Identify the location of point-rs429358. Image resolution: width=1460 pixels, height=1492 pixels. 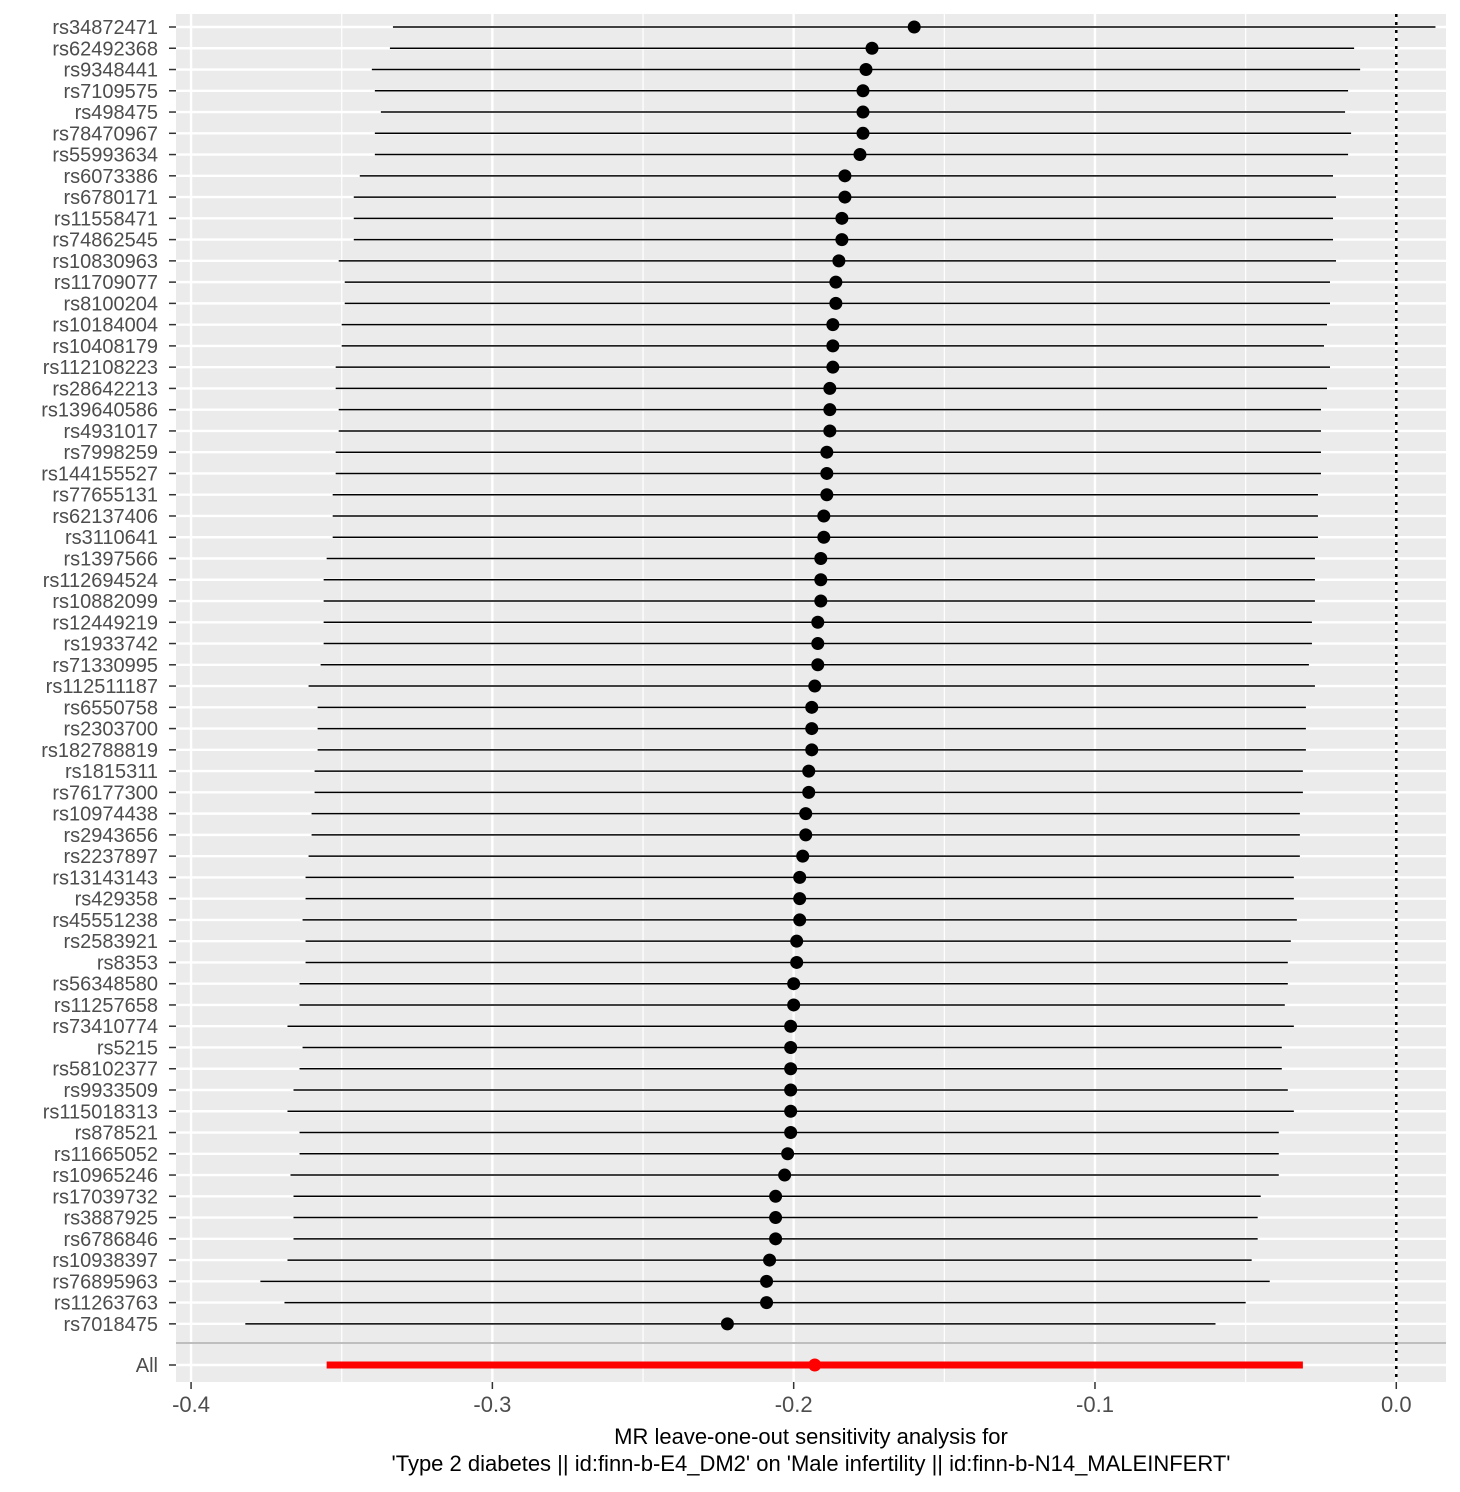
(800, 899).